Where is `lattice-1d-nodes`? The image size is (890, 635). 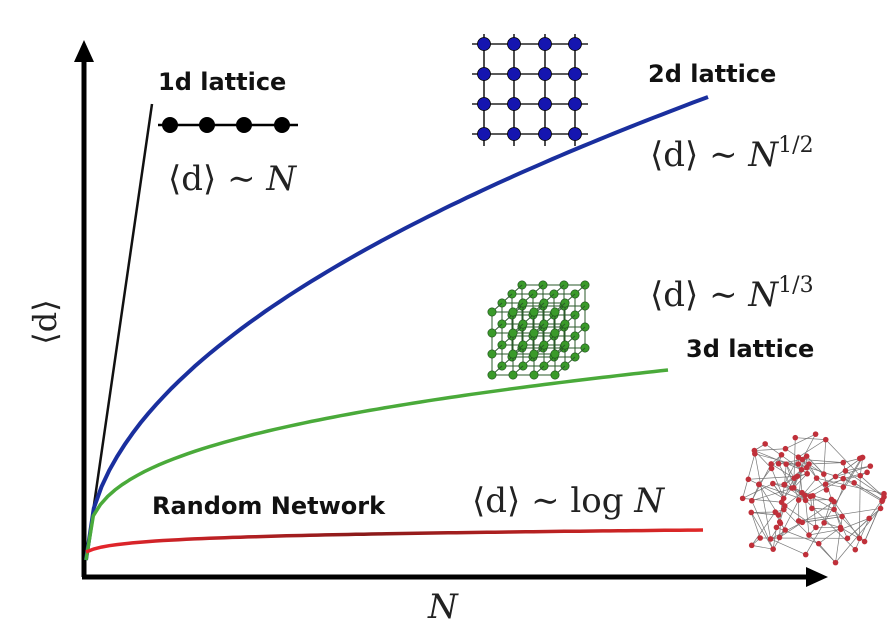
lattice-1d-nodes is located at coordinates (226, 125).